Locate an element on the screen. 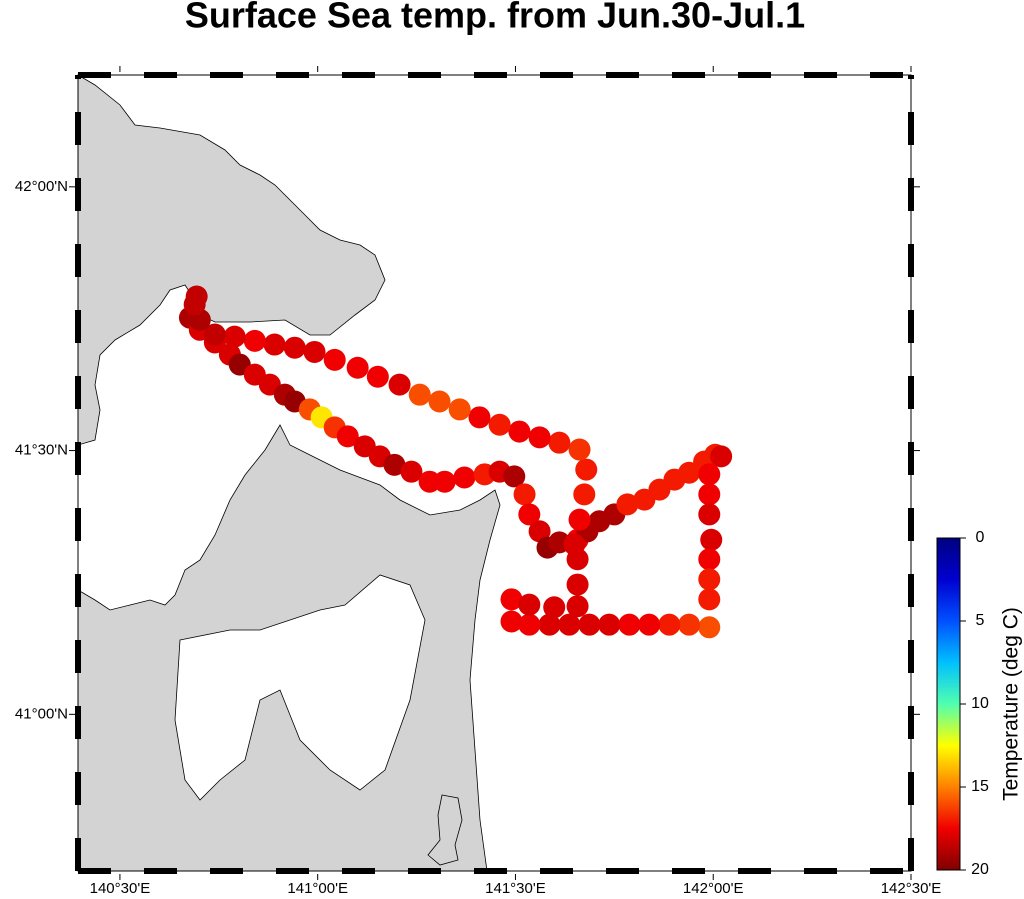 The width and height of the screenshot is (1024, 899). colorbar-tick-label: 10 is located at coordinates (980, 703).